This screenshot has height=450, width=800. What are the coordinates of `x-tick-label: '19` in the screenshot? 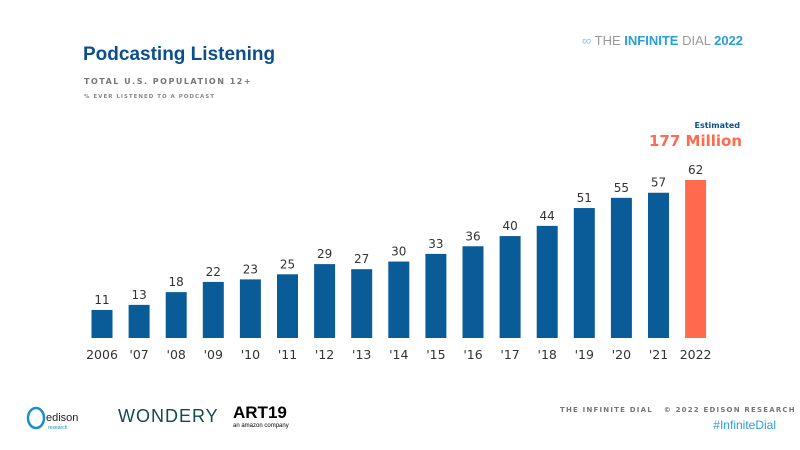 It's located at (584, 354).